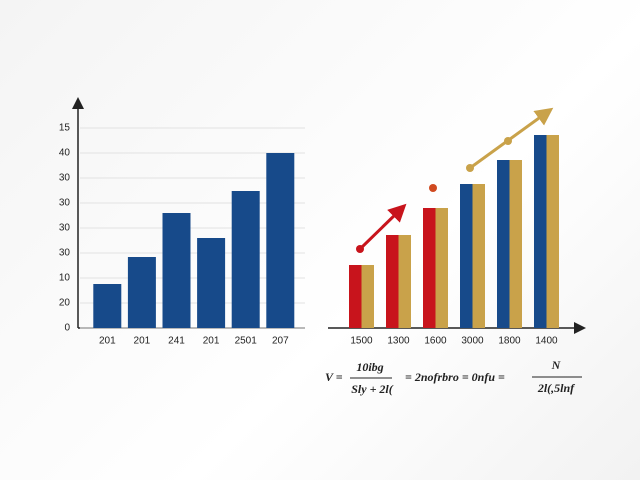  I want to click on x-tick-label: 241, so click(176, 341).